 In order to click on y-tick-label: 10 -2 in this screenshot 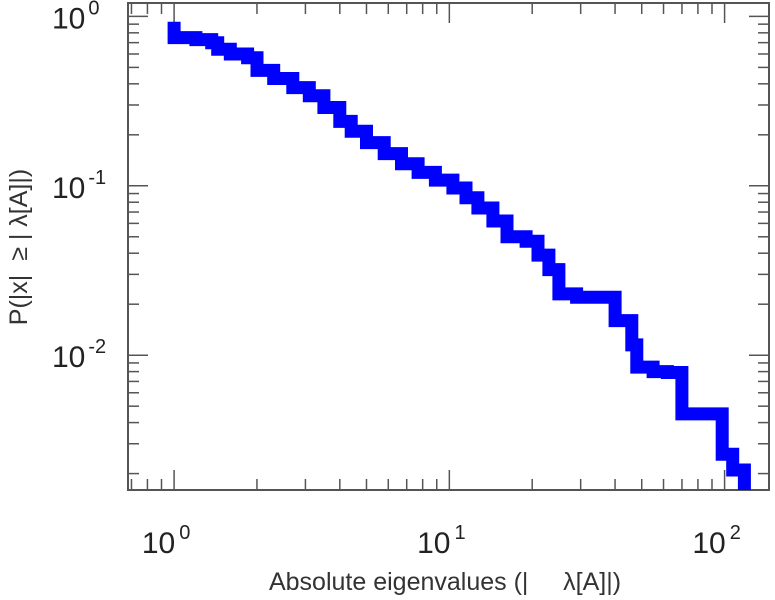, I will do `click(79, 355)`.